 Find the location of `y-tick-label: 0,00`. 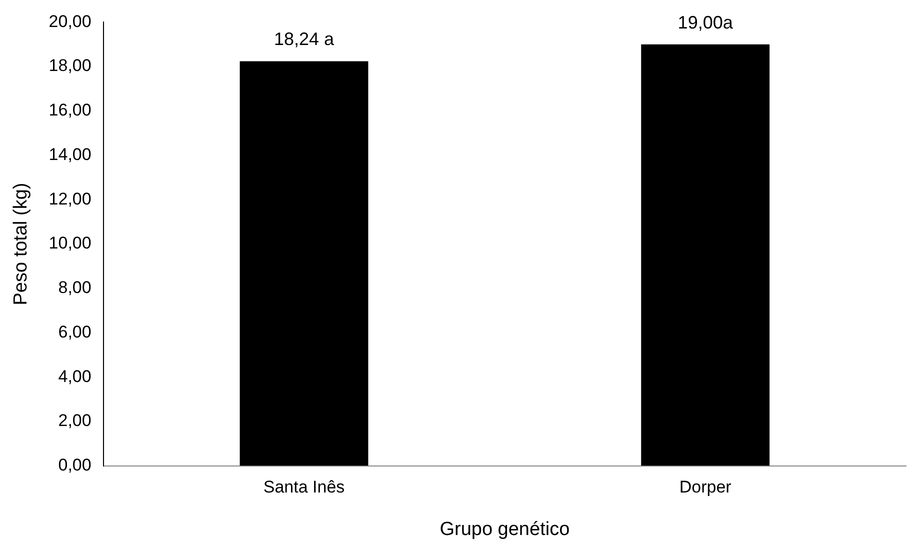

y-tick-label: 0,00 is located at coordinates (75, 464).